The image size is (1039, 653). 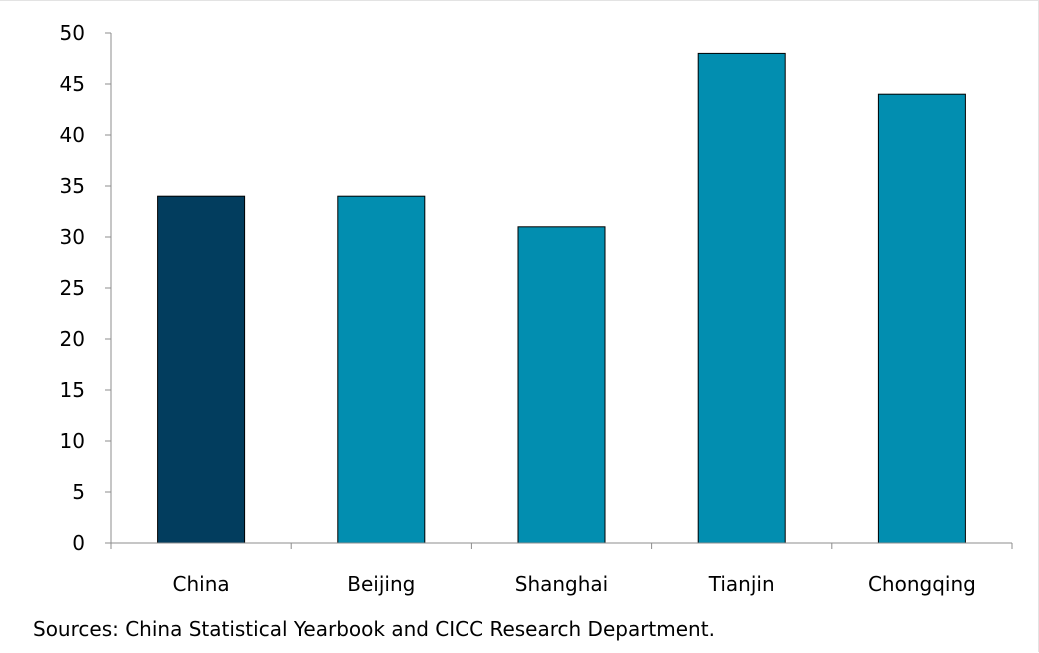 I want to click on x-tick-label: Shanghai, so click(x=562, y=584).